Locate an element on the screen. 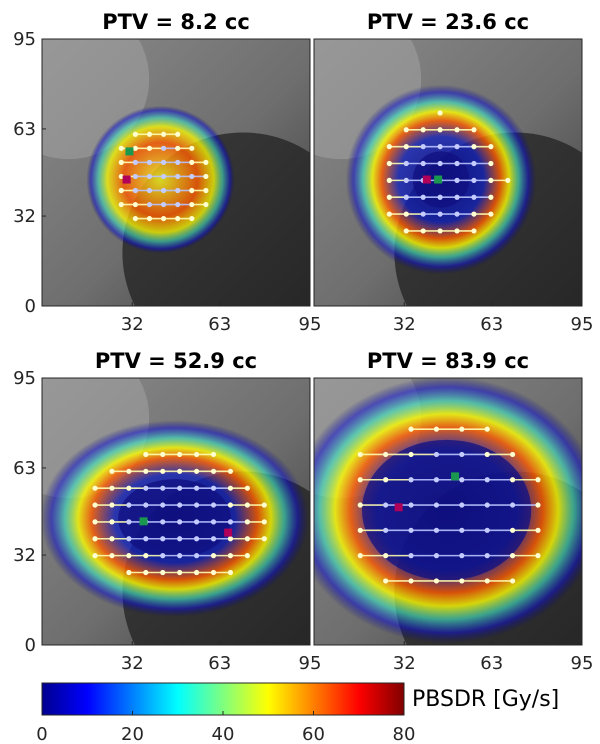 The image size is (600, 744). panel-title: PTV = 23.6 cc is located at coordinates (448, 22).